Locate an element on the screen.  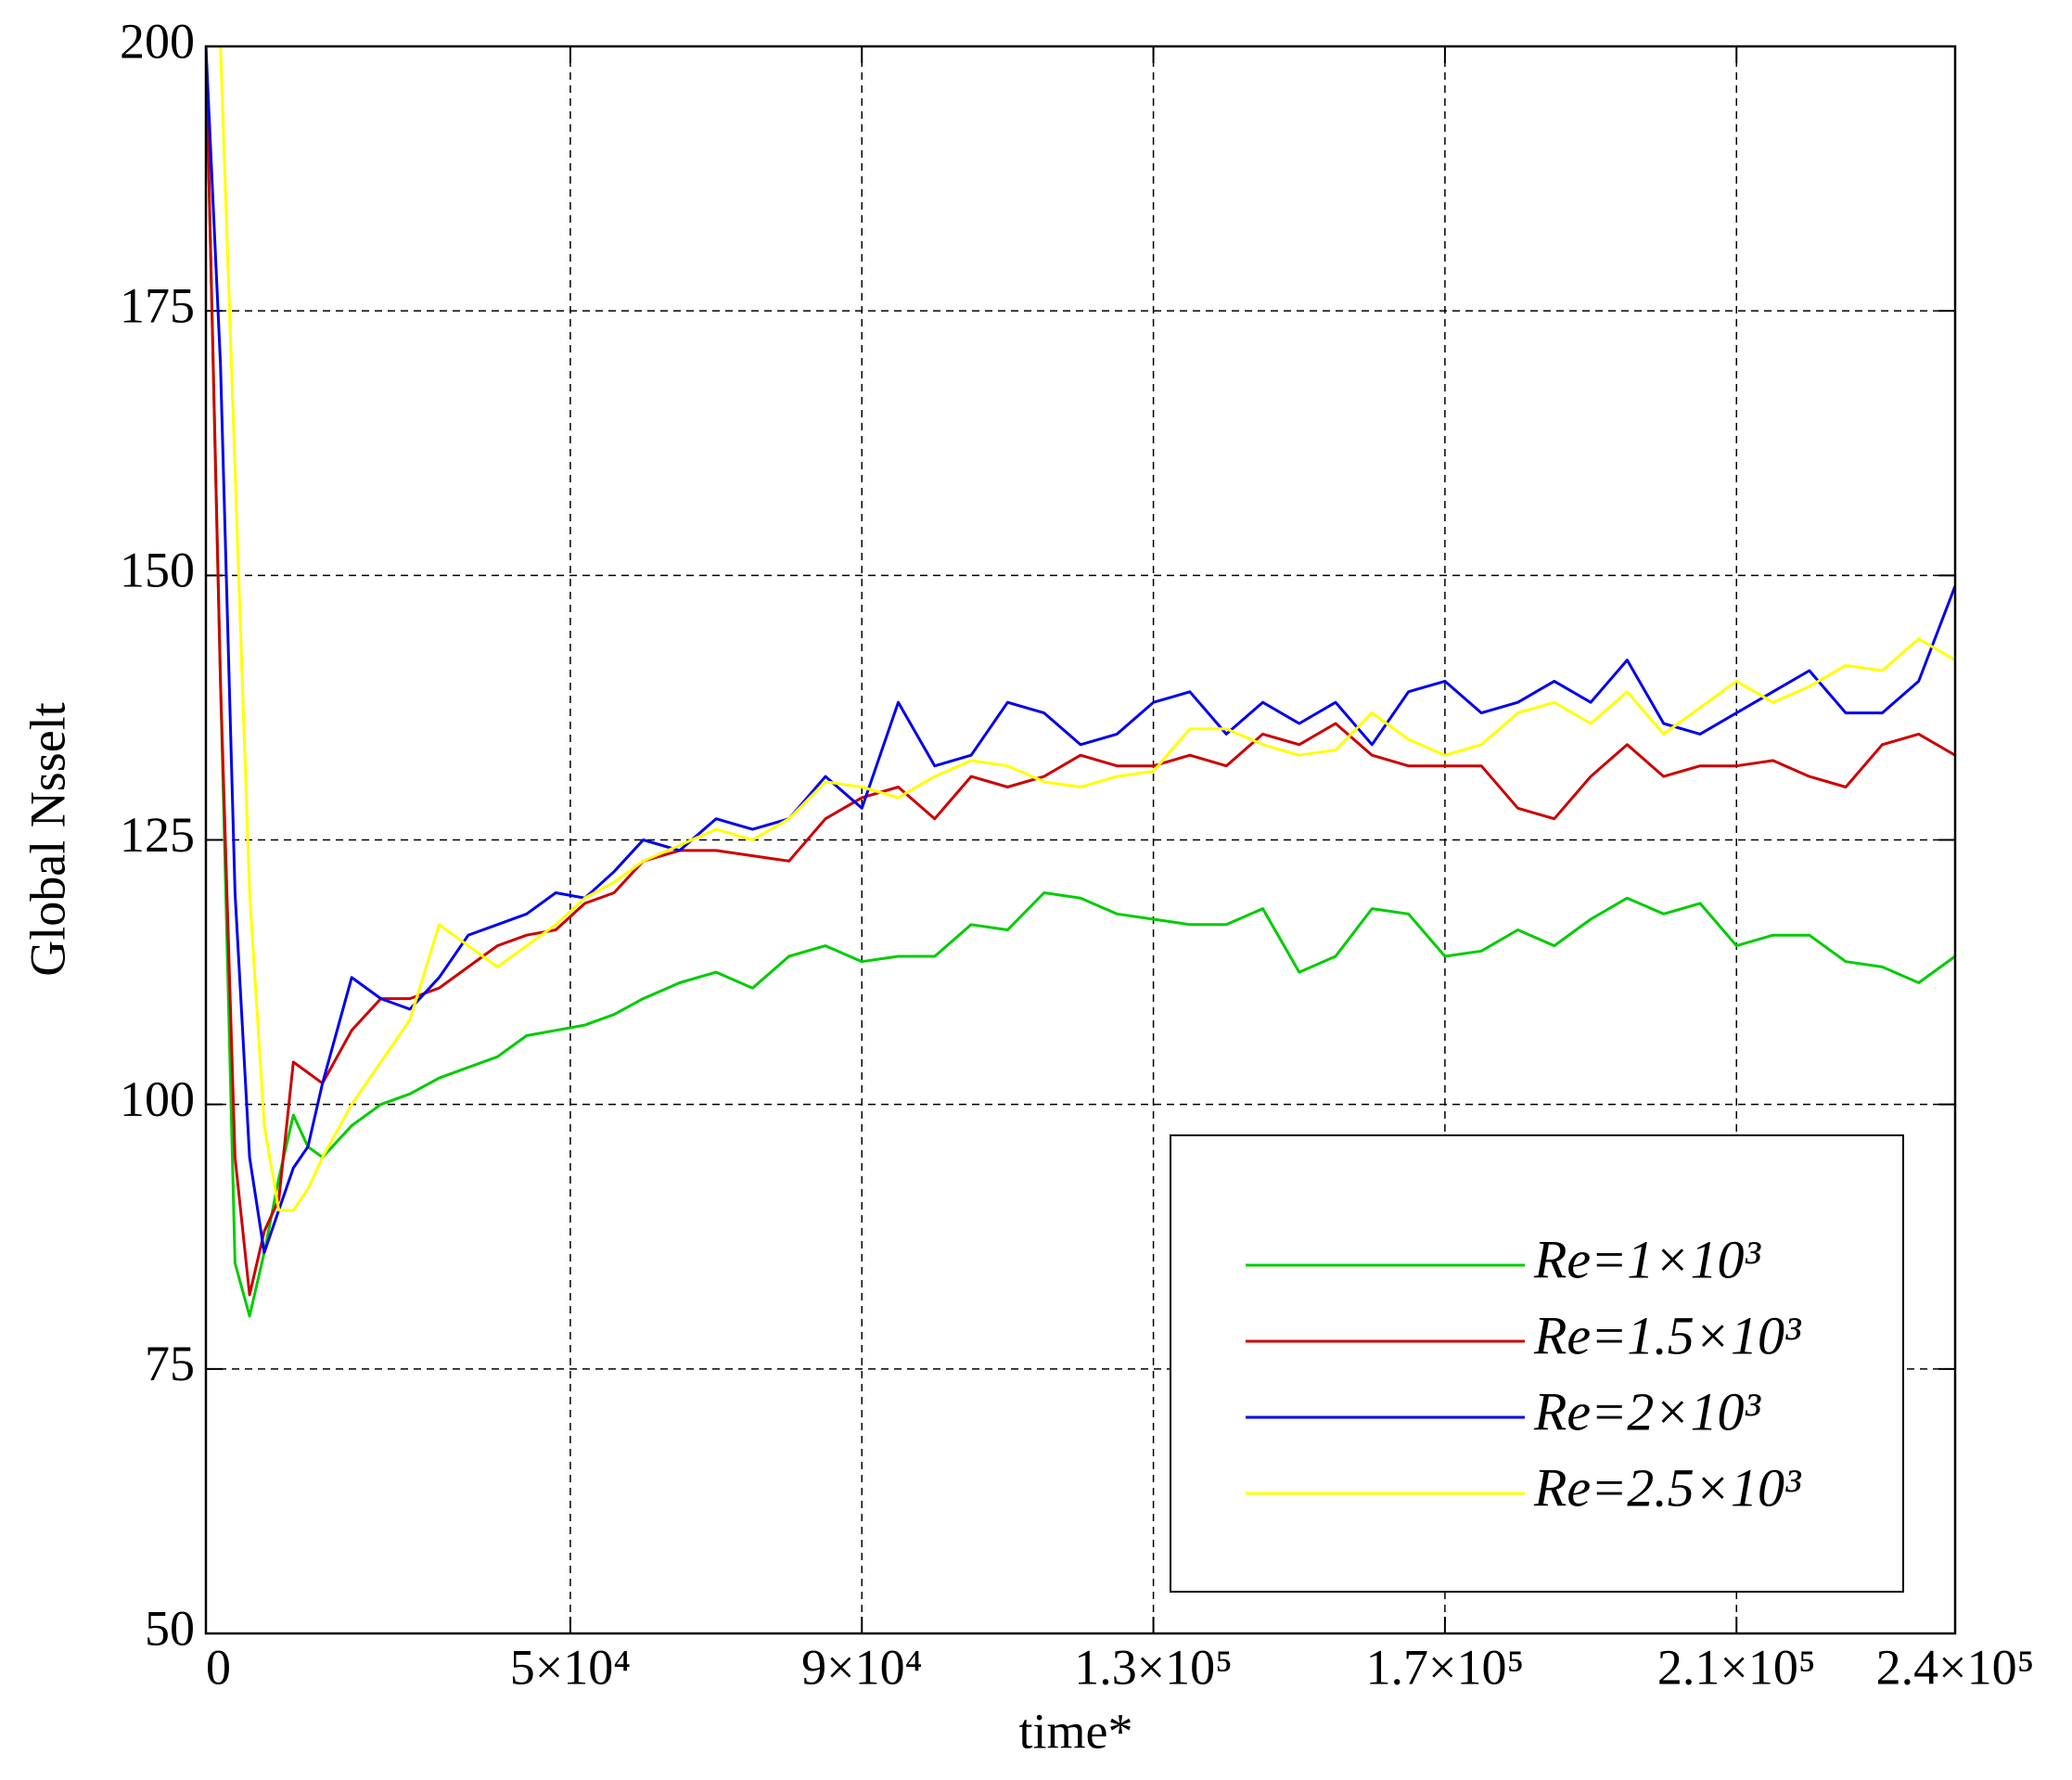
y-tick-label: 100 is located at coordinates (157, 1099).